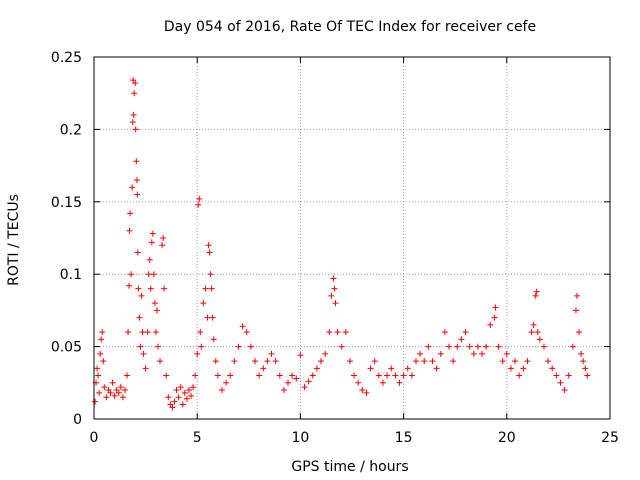 This screenshot has width=640, height=480. I want to click on x-tick-label: 10, so click(300, 438).